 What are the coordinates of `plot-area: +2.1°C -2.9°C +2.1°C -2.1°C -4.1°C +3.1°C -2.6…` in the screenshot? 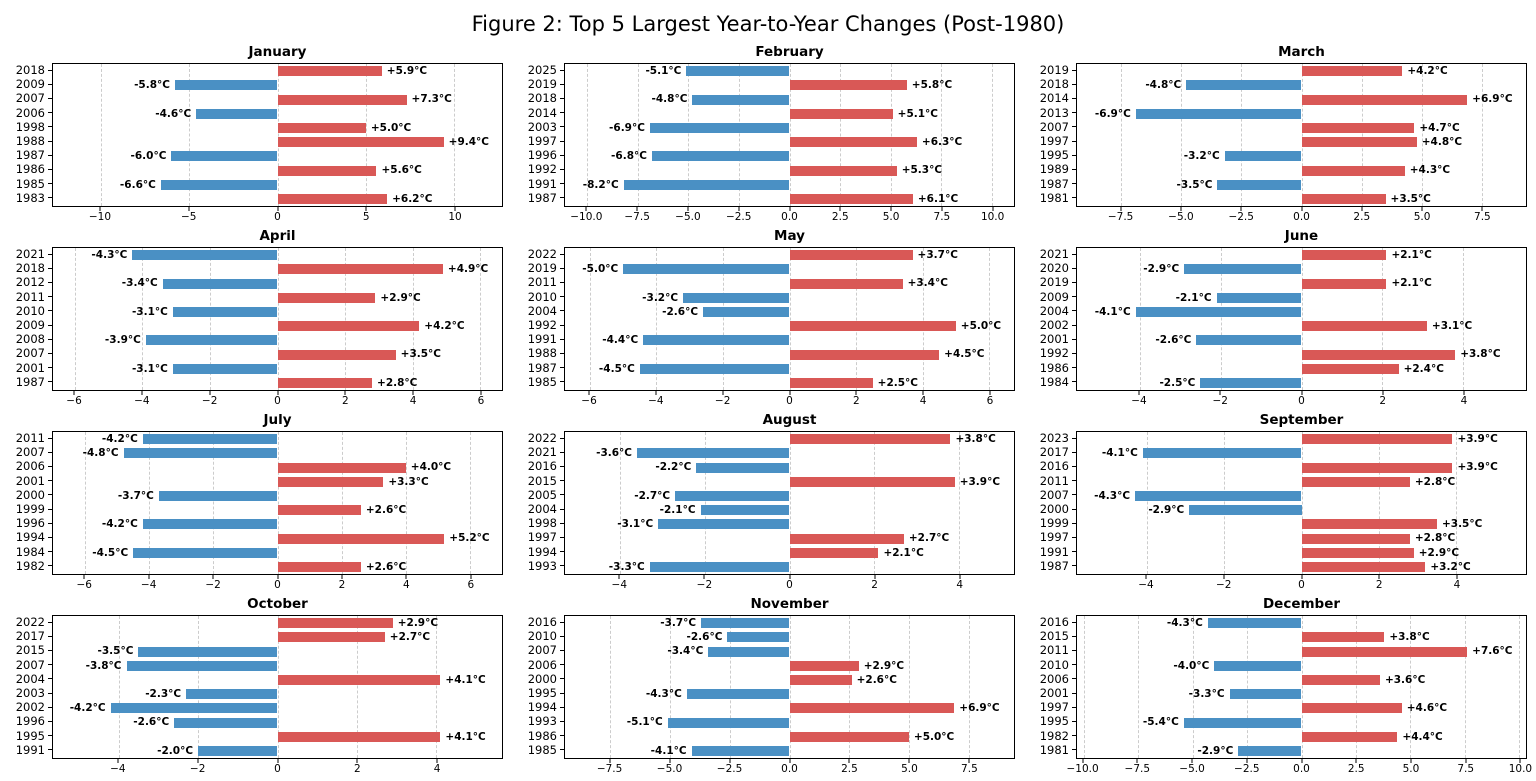 It's located at (1301, 328).